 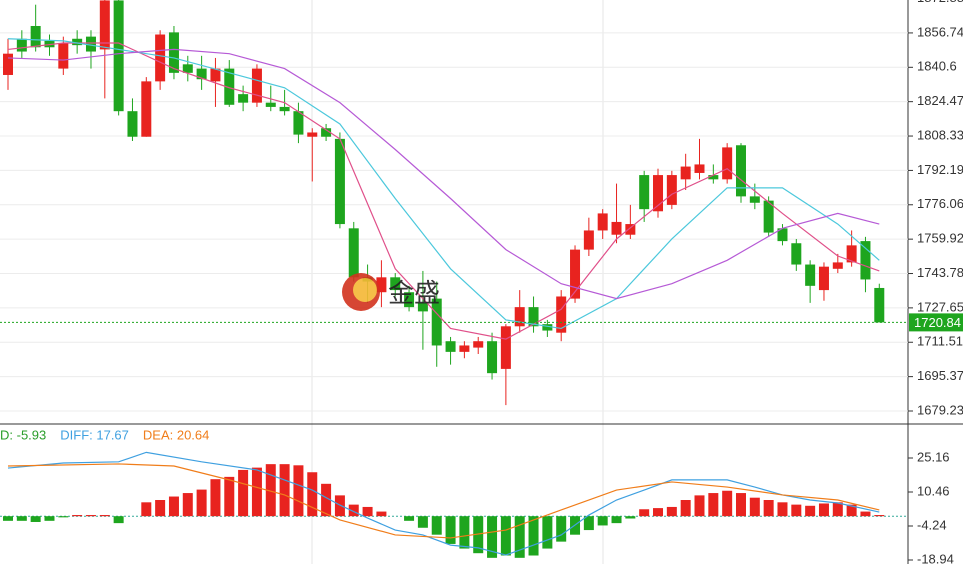 I want to click on watermark-logo-inner, so click(x=365, y=290).